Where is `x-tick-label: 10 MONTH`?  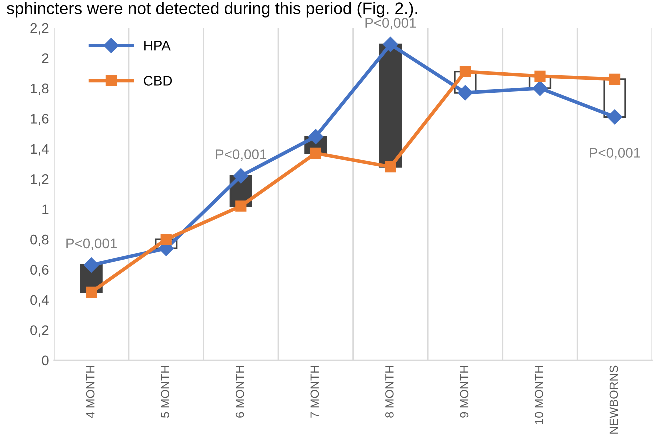 x-tick-label: 10 MONTH is located at coordinates (539, 395).